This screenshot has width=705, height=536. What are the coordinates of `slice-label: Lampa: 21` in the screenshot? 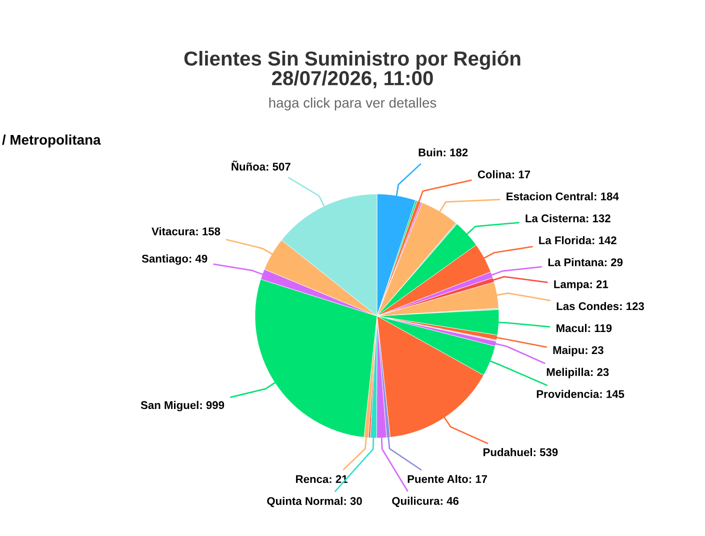 It's located at (581, 285).